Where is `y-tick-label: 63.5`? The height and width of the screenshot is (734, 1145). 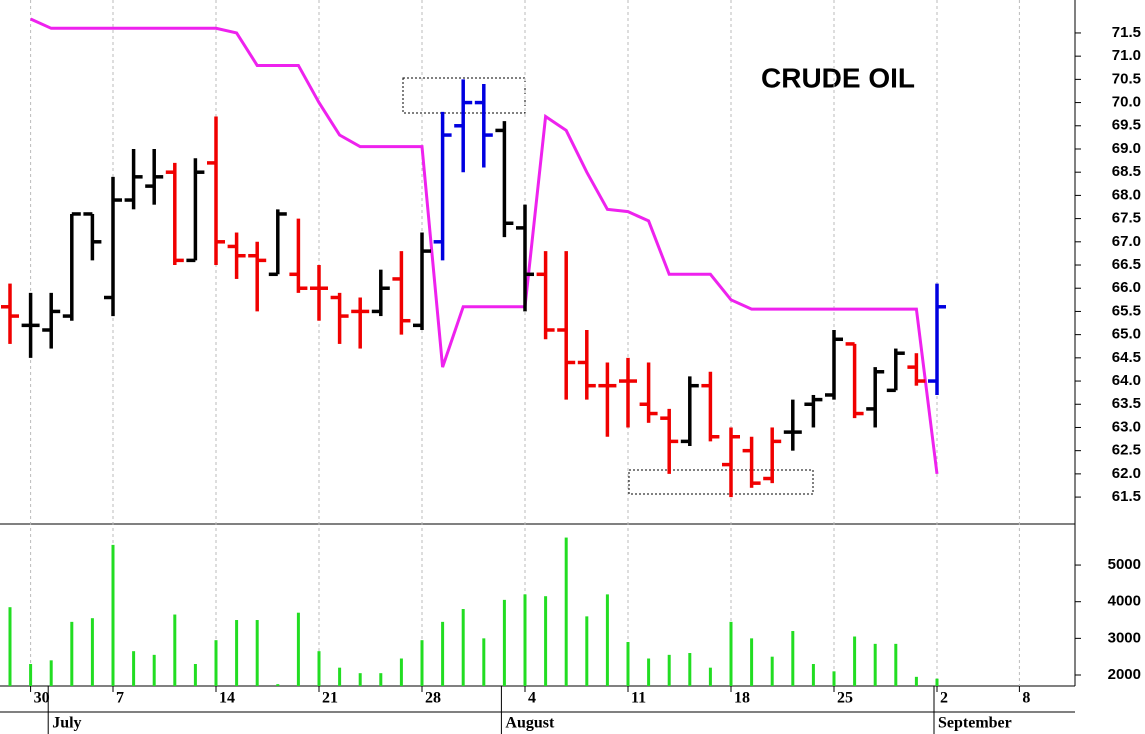 y-tick-label: 63.5 is located at coordinates (1126, 403).